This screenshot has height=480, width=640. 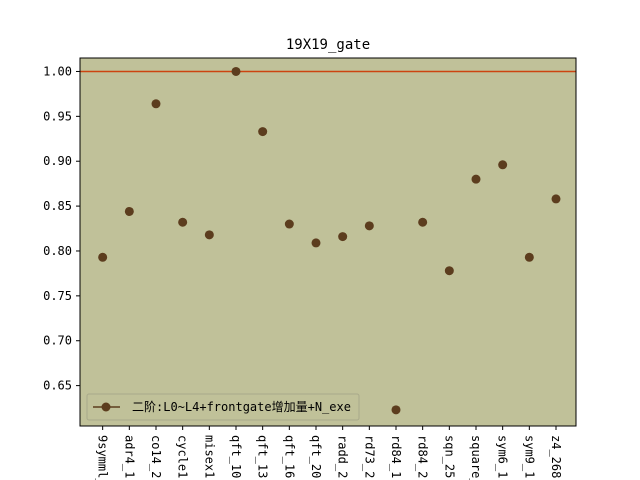 I want to click on x-tick-label: rd73_2, so click(x=369, y=456).